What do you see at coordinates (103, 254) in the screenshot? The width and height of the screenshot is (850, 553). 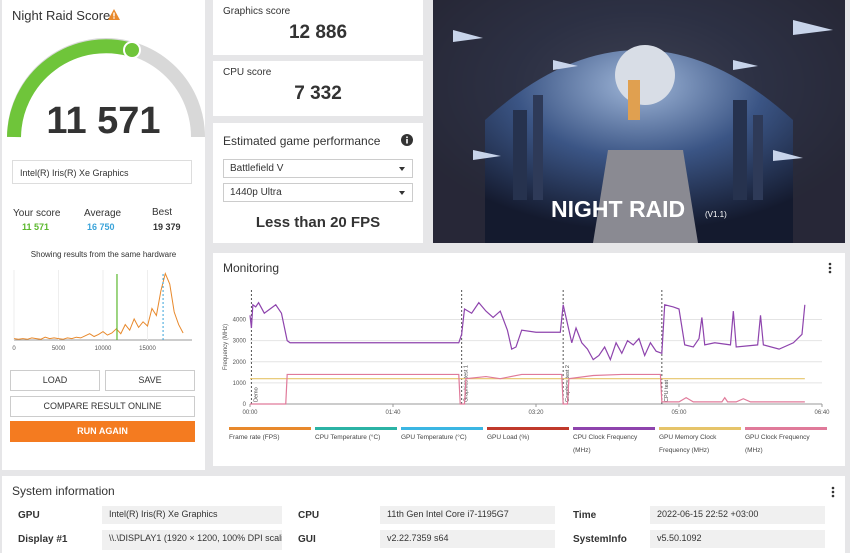 I see `hardware-note: Showing results from the same hardware` at bounding box center [103, 254].